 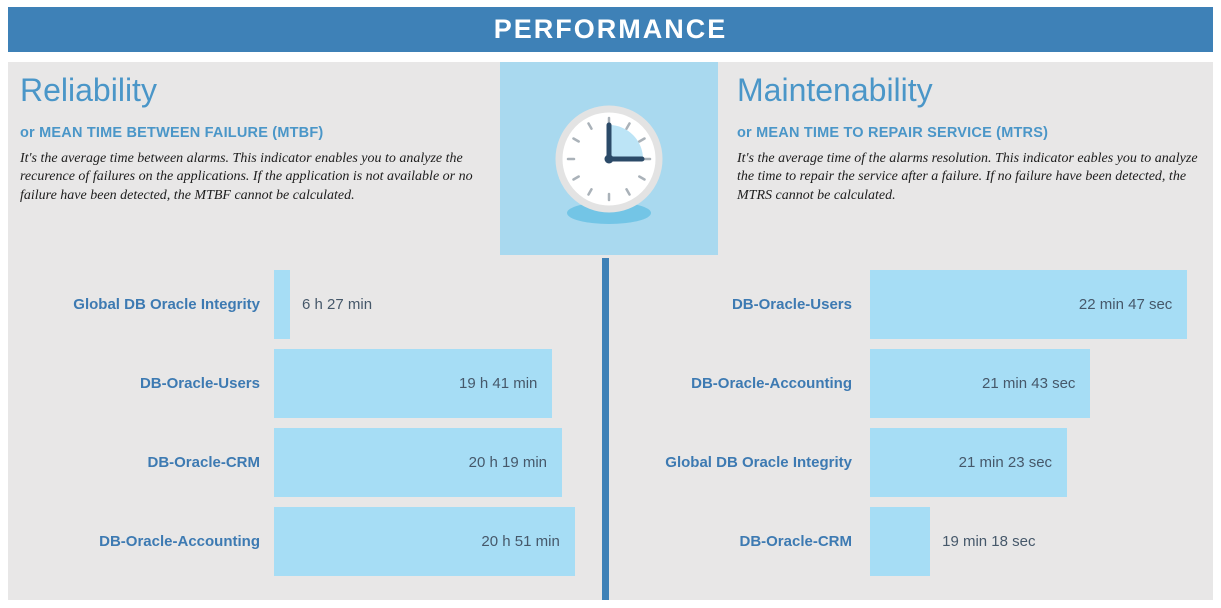 I want to click on chart-row: DB-Oracle-CRM 19 min 18 sec, so click(x=912, y=541).